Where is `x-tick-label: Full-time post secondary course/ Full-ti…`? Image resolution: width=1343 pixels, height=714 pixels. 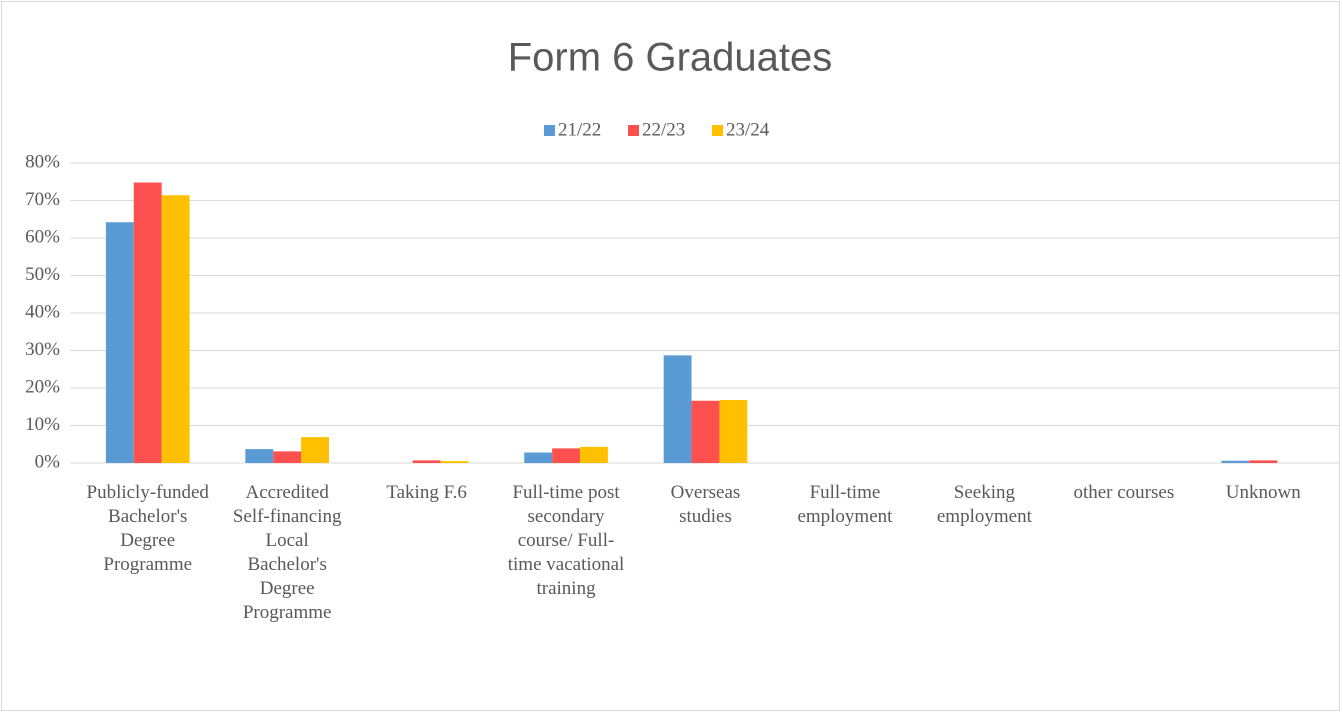 x-tick-label: Full-time post secondary course/ Full-ti… is located at coordinates (566, 540).